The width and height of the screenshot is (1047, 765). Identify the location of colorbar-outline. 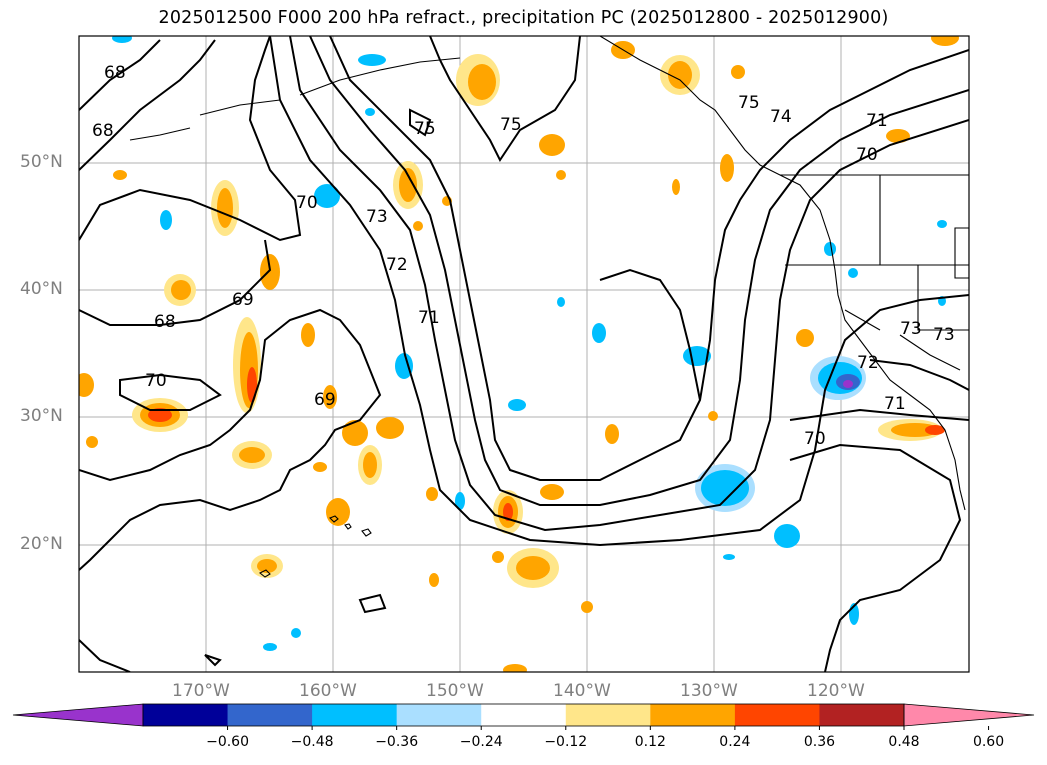
(523, 715).